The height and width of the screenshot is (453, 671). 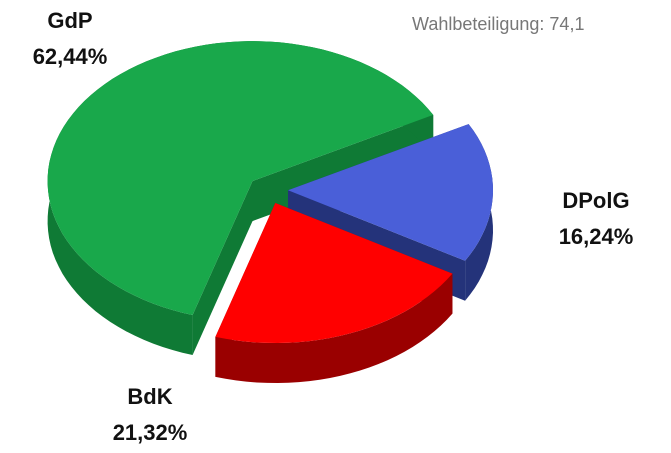 What do you see at coordinates (150, 432) in the screenshot?
I see `slice-value-label: 21,32%` at bounding box center [150, 432].